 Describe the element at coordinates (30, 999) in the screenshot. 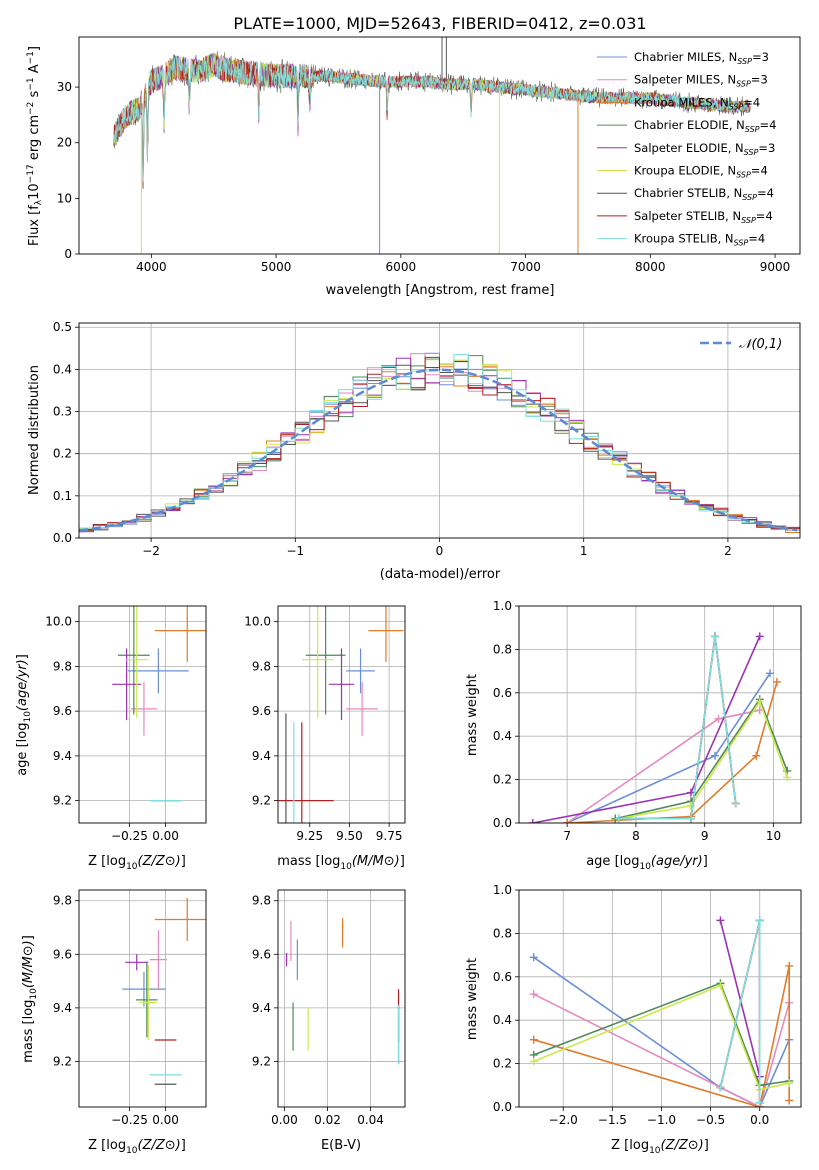

I see `y-axis-label: mass [log10(M/M⊙)]` at that location.